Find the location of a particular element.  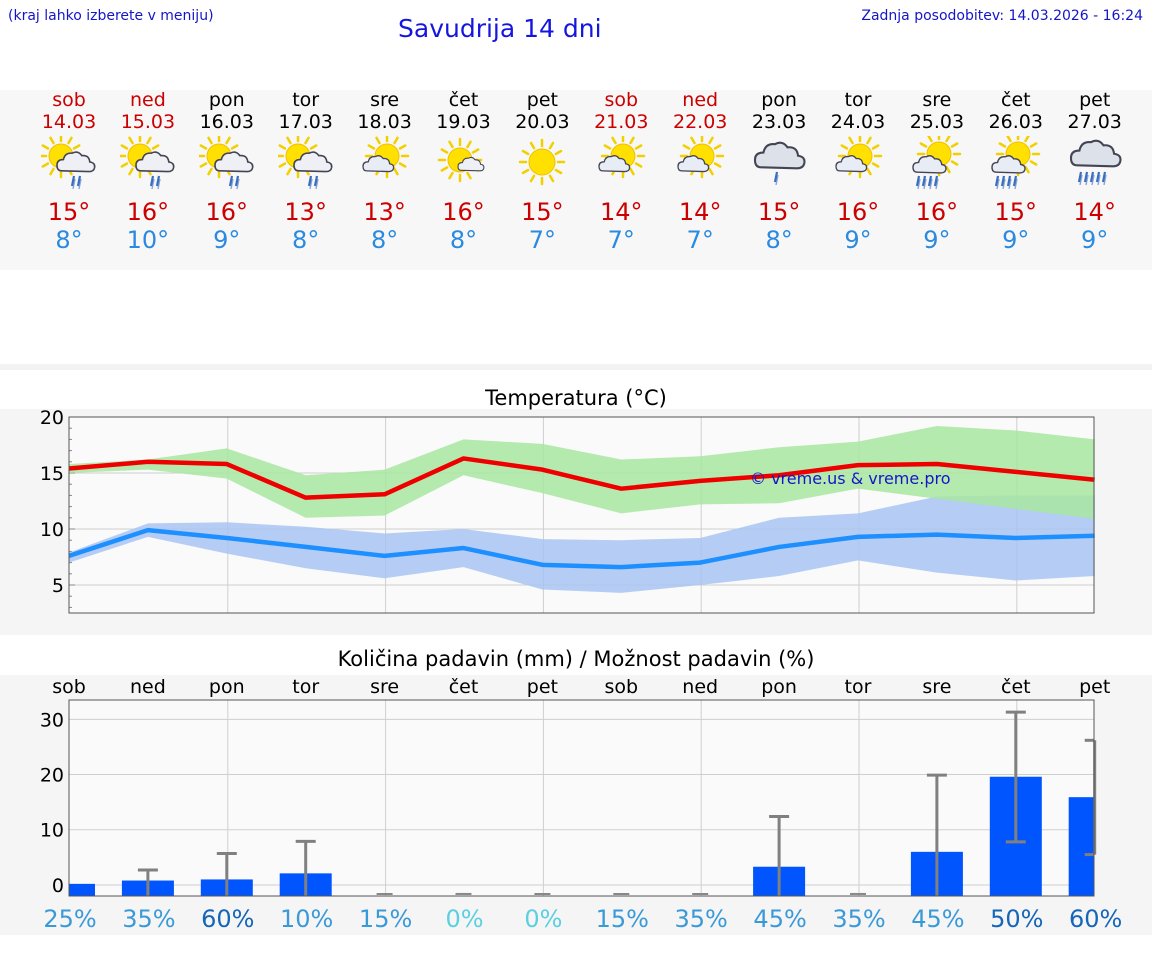

precip-tick-label: 10 is located at coordinates (52, 831).